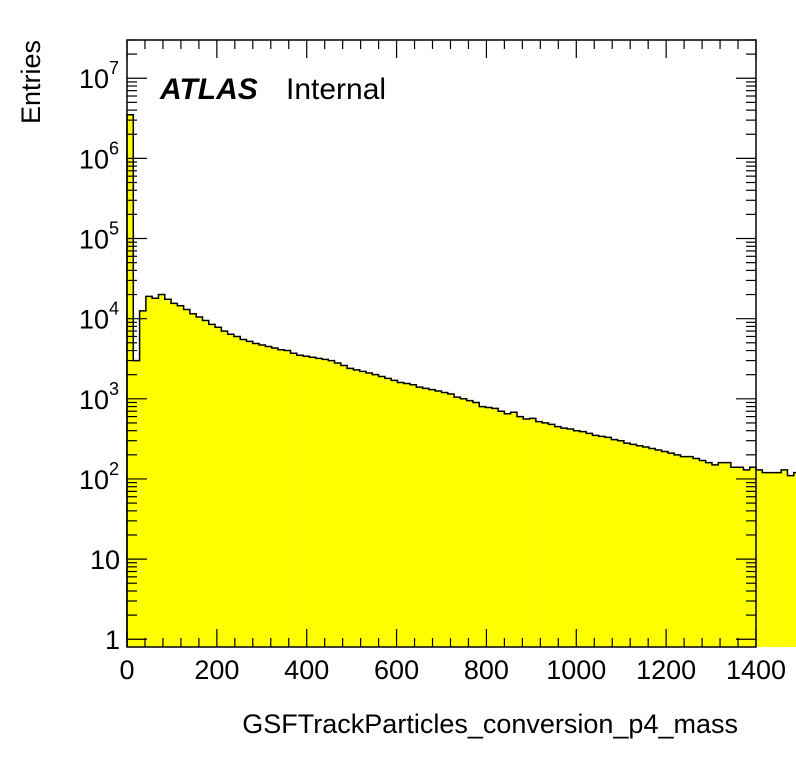 Image resolution: width=796 pixels, height=772 pixels. Describe the element at coordinates (99, 397) in the screenshot. I see `y-tick-label: 10³` at that location.